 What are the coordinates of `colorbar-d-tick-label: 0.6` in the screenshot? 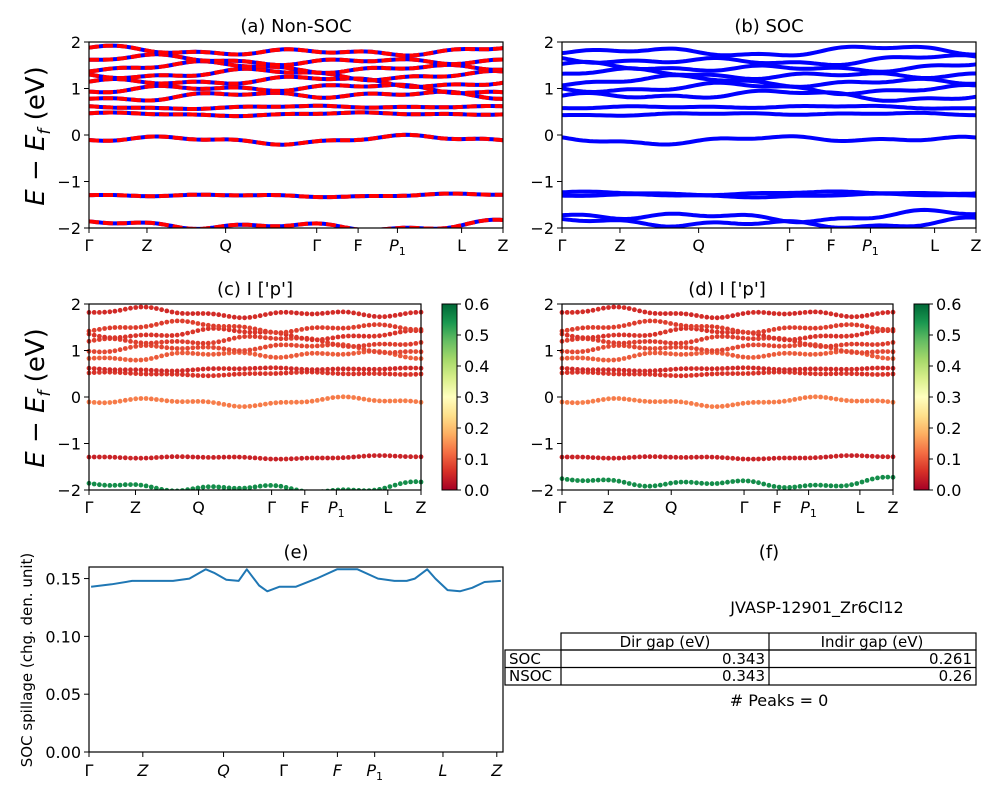 It's located at (948, 304).